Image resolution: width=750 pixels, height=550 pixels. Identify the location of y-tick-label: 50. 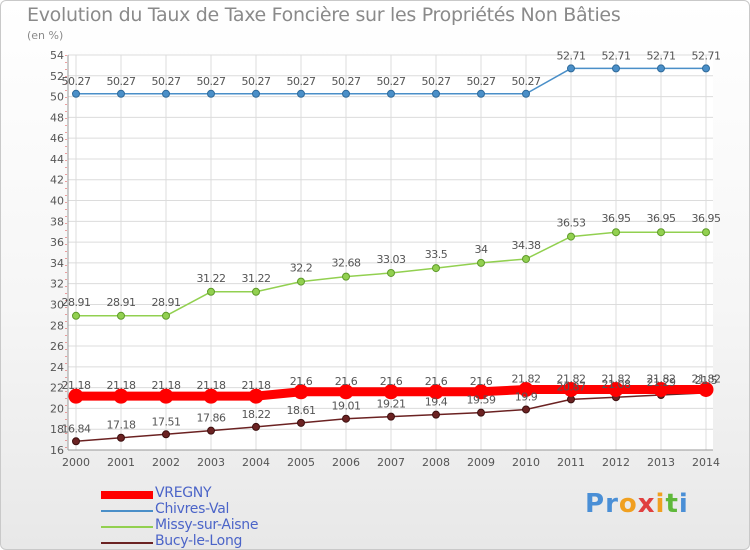
(57, 97).